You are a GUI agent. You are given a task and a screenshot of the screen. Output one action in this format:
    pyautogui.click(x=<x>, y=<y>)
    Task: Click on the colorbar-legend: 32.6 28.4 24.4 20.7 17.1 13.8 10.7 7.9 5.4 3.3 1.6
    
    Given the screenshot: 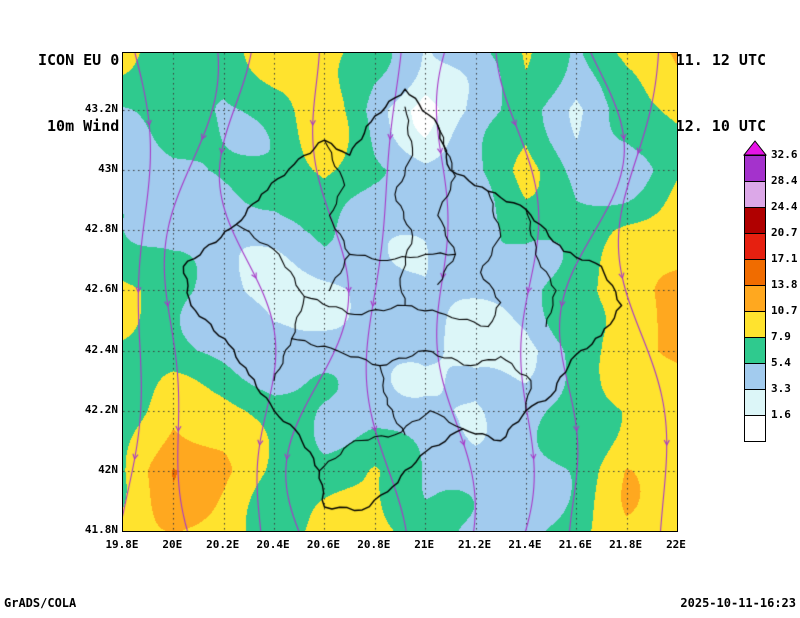 What is the action you would take?
    pyautogui.click(x=771, y=305)
    